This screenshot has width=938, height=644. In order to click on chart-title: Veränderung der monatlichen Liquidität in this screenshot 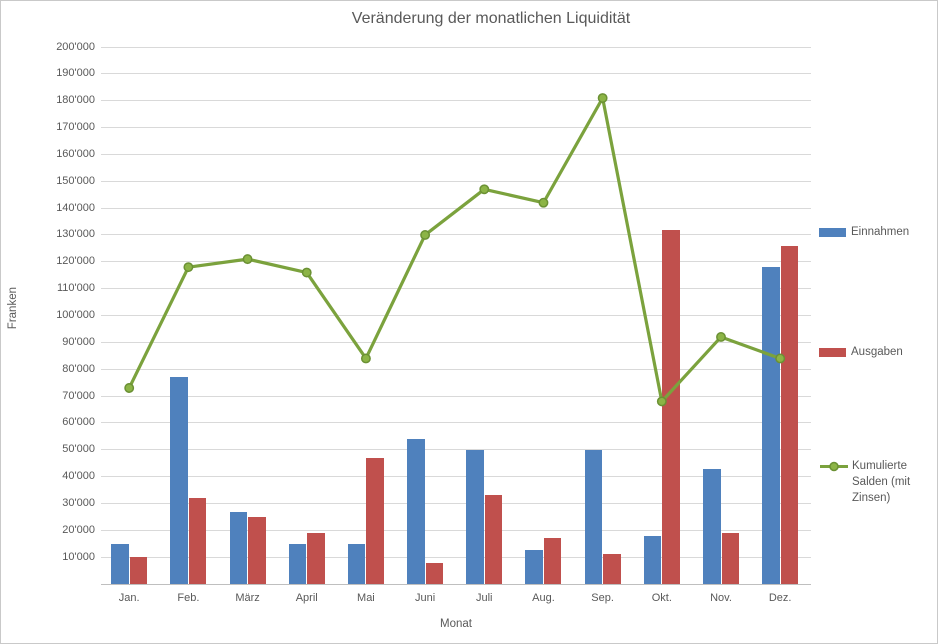, I will do `click(491, 18)`.